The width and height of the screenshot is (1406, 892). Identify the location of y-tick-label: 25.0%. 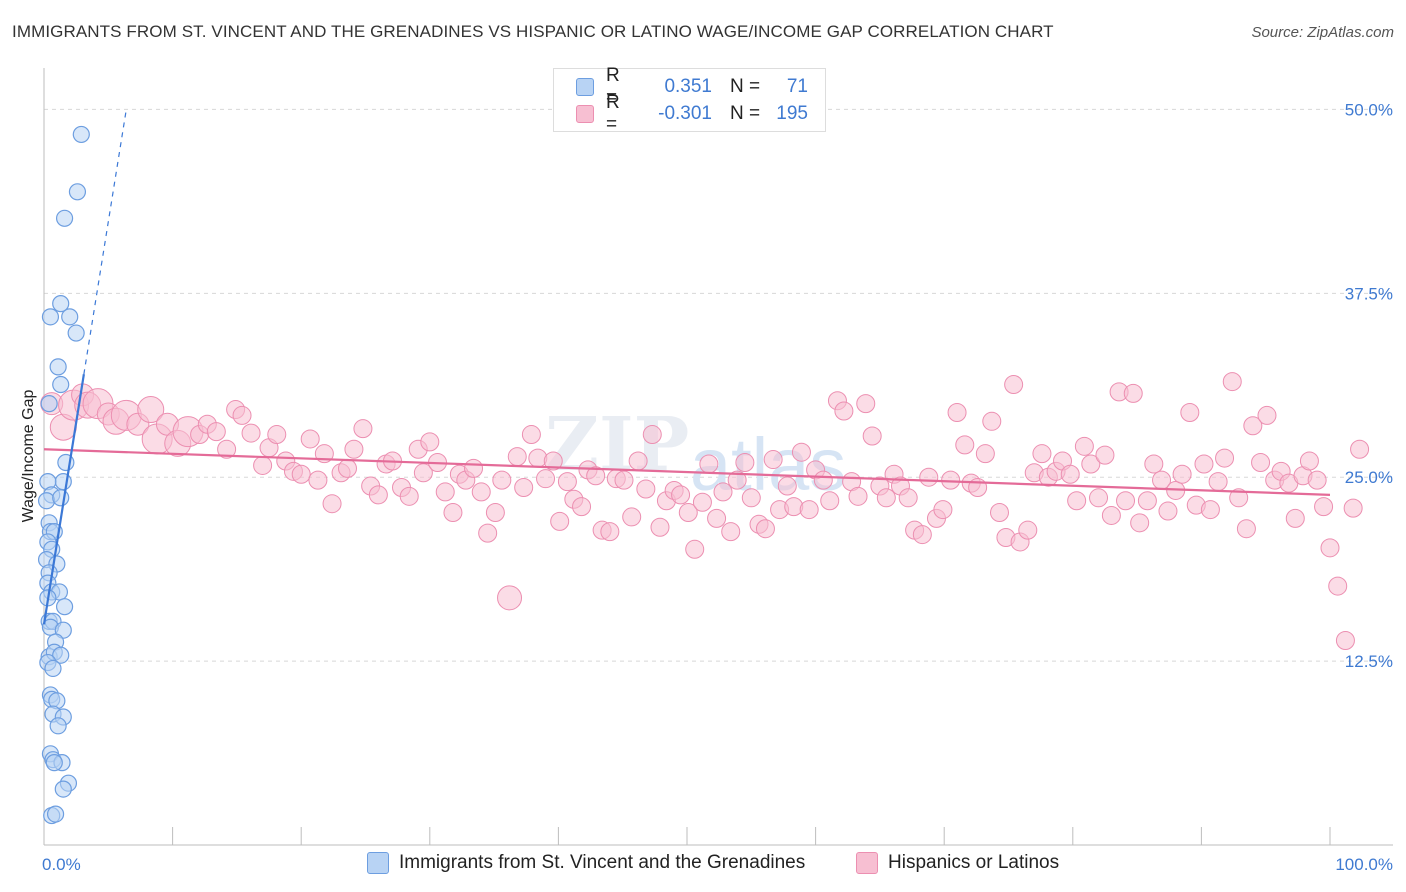
(1369, 477).